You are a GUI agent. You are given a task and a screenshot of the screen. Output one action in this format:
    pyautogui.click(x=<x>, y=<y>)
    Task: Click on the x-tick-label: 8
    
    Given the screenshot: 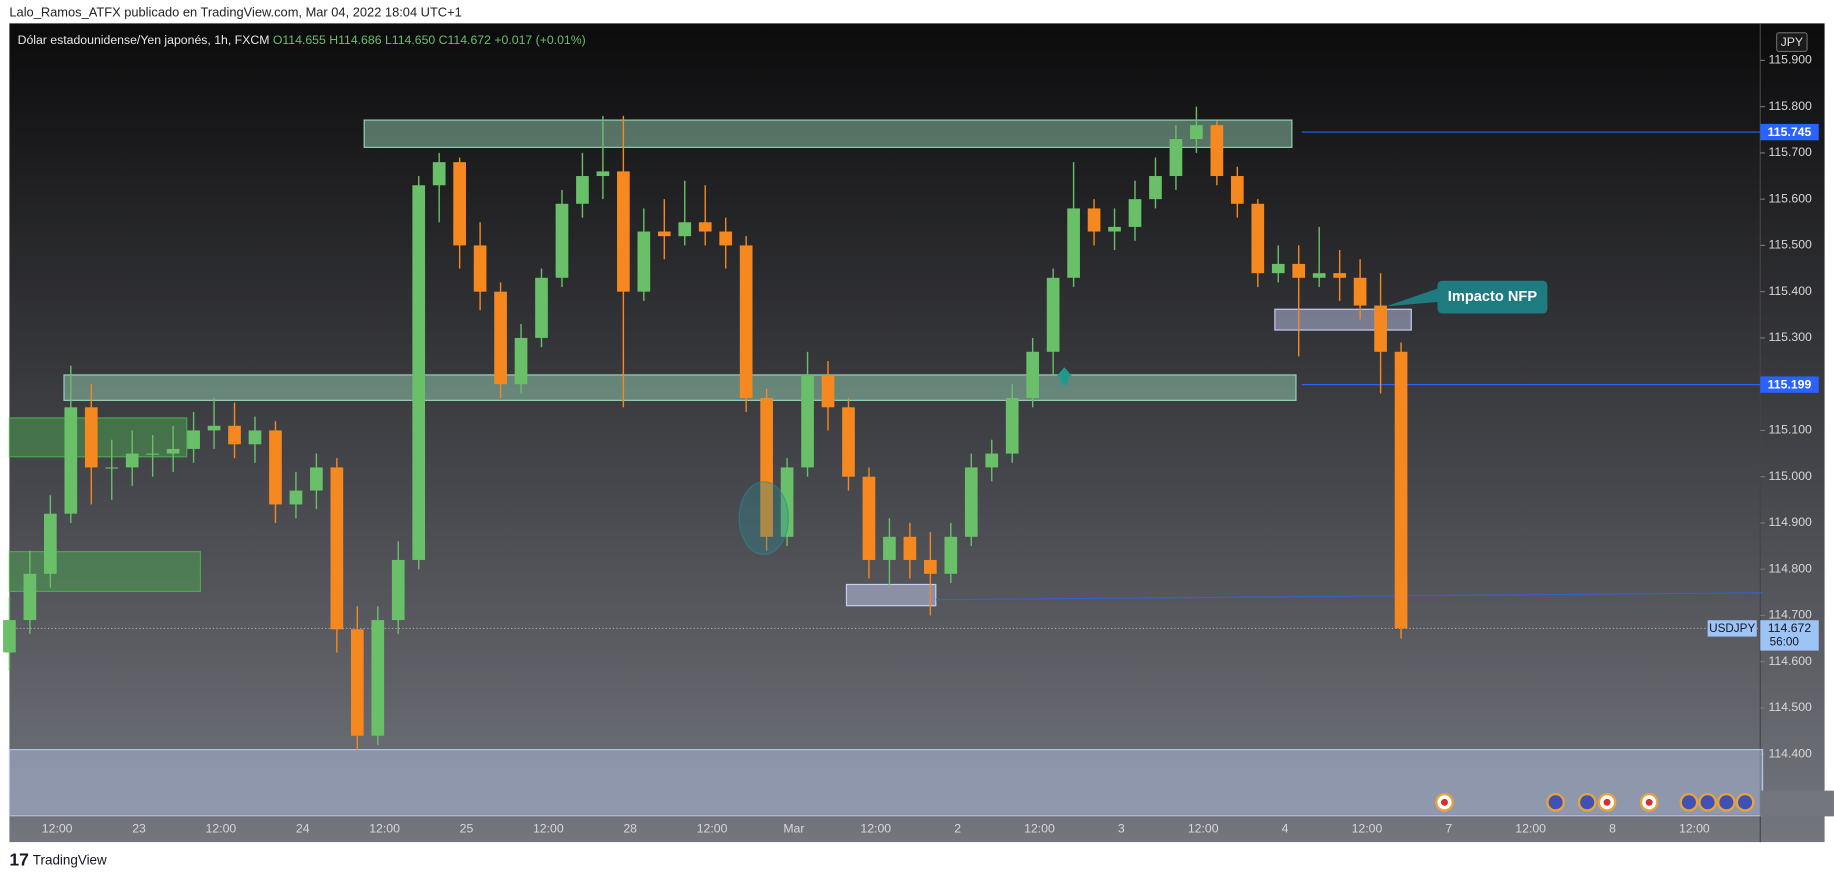 What is the action you would take?
    pyautogui.click(x=1612, y=828)
    